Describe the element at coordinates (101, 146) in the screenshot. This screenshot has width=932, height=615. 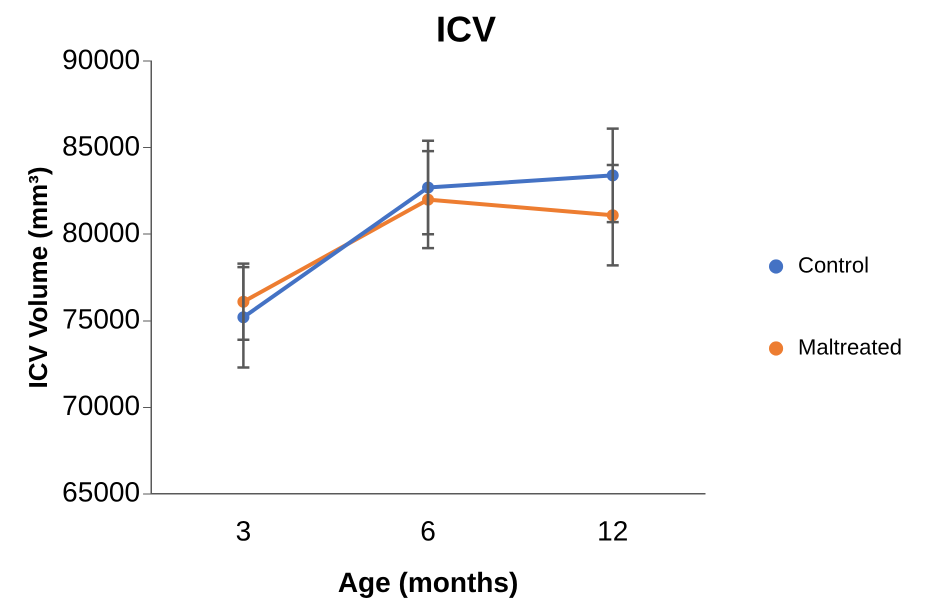
I see `y-tick-label: 85000` at that location.